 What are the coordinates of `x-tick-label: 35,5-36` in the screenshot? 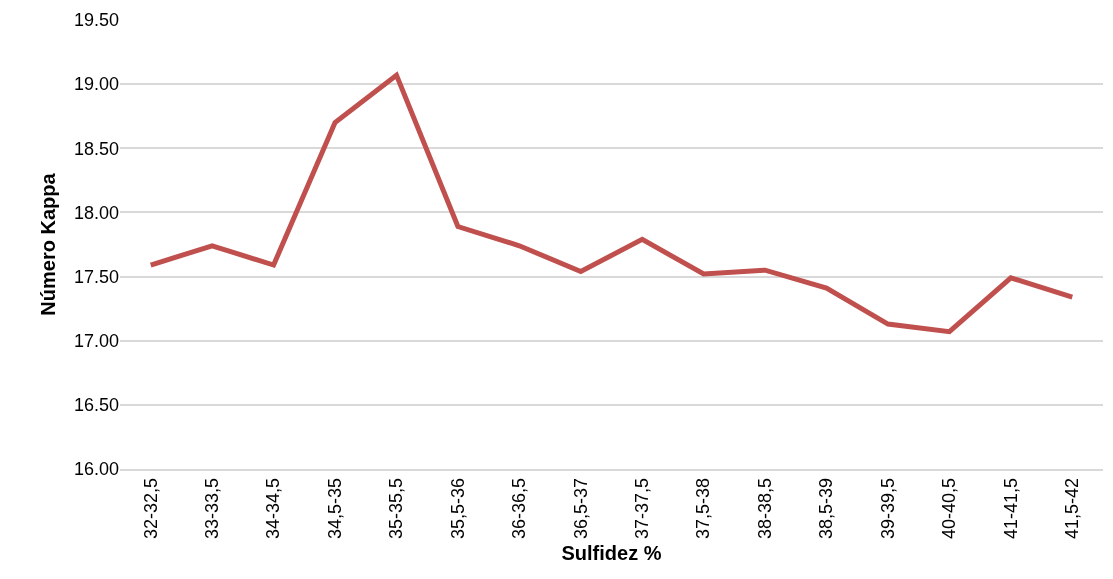 It's located at (457, 508).